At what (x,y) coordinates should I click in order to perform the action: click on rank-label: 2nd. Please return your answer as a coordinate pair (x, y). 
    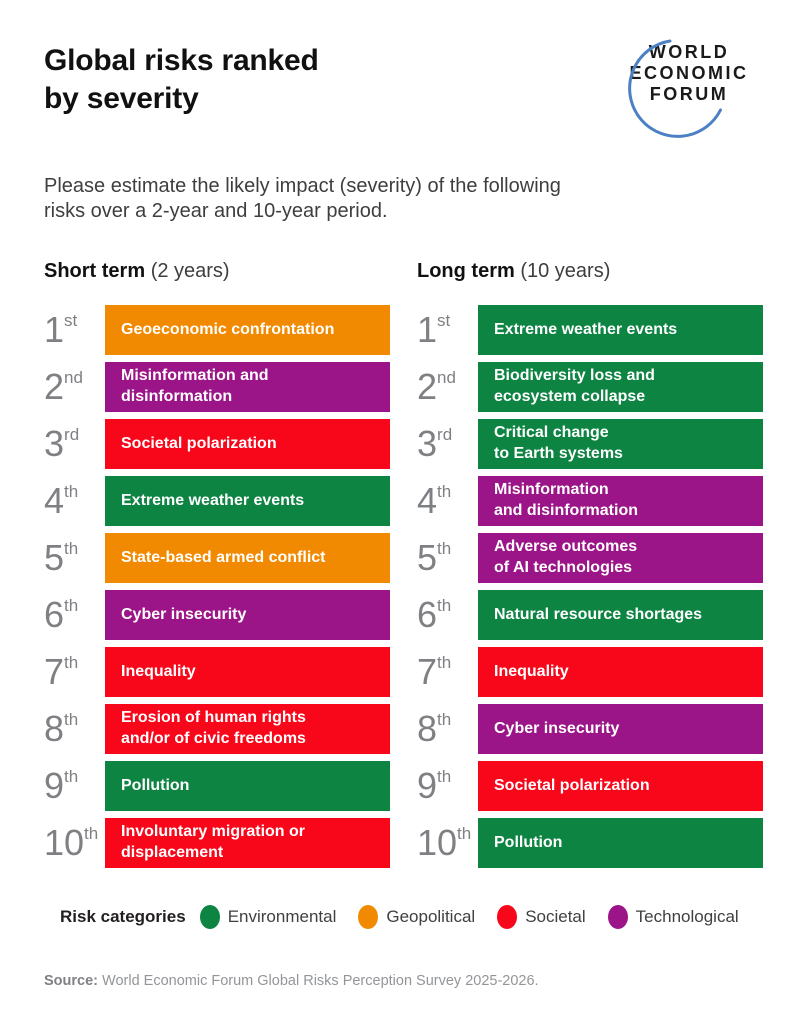
    Looking at the image, I should click on (63, 386).